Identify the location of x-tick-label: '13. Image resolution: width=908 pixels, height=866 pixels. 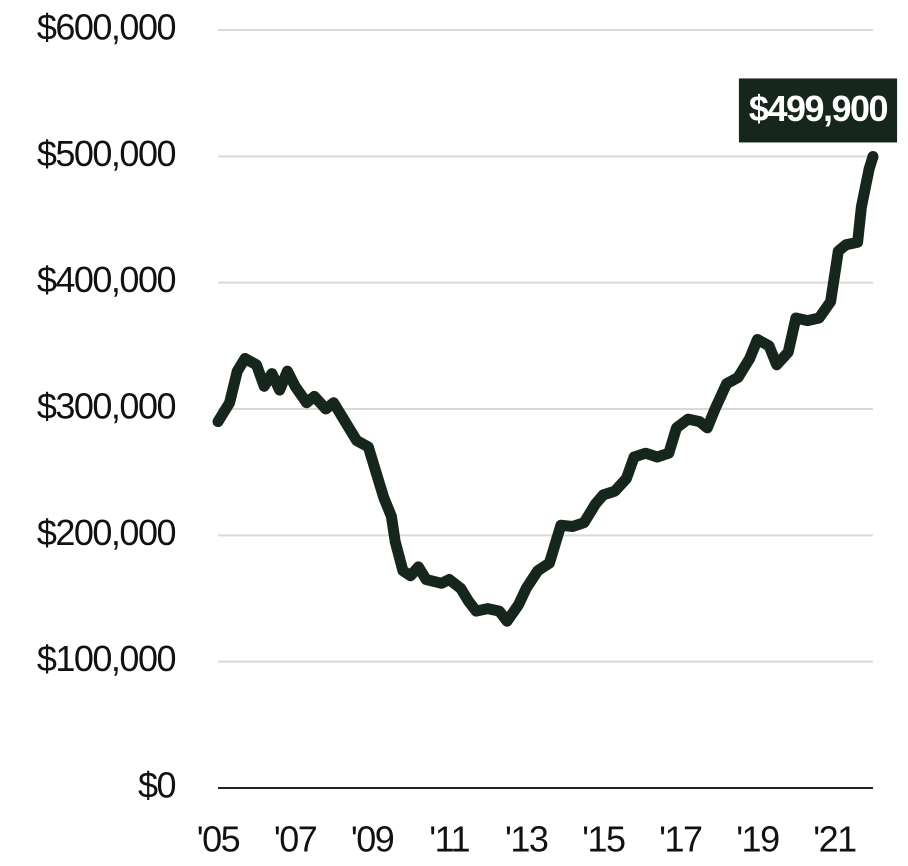
(526, 839).